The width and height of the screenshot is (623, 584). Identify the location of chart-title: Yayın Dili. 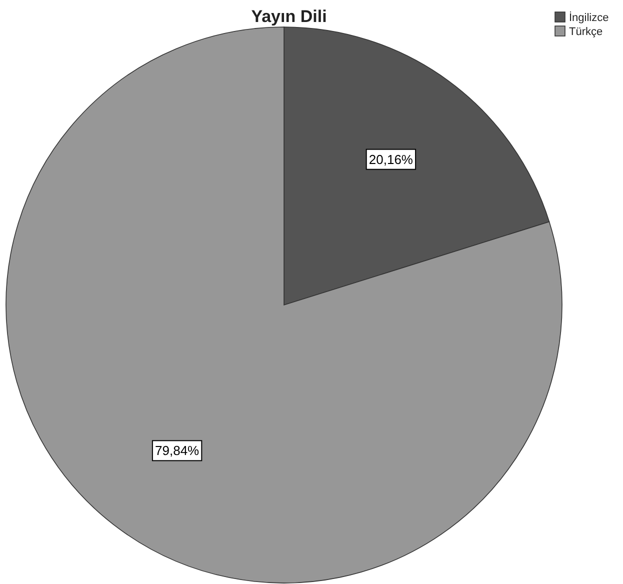
(289, 16).